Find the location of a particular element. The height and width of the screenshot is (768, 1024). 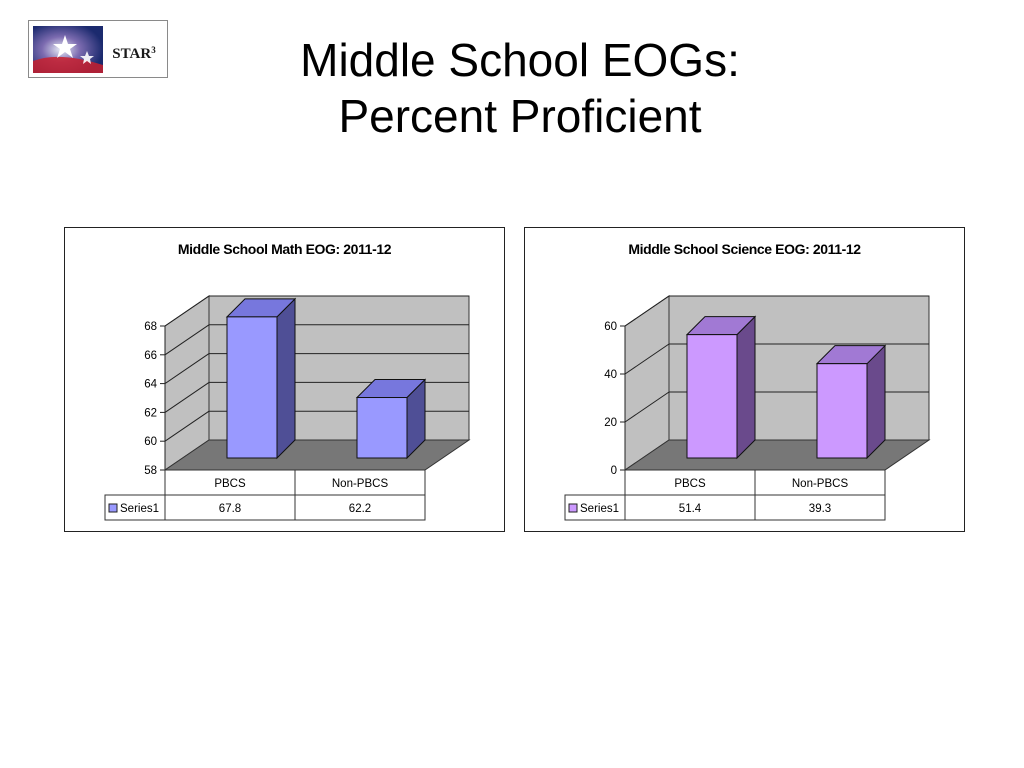

math-category-label-2: Non-PBCS is located at coordinates (360, 484).